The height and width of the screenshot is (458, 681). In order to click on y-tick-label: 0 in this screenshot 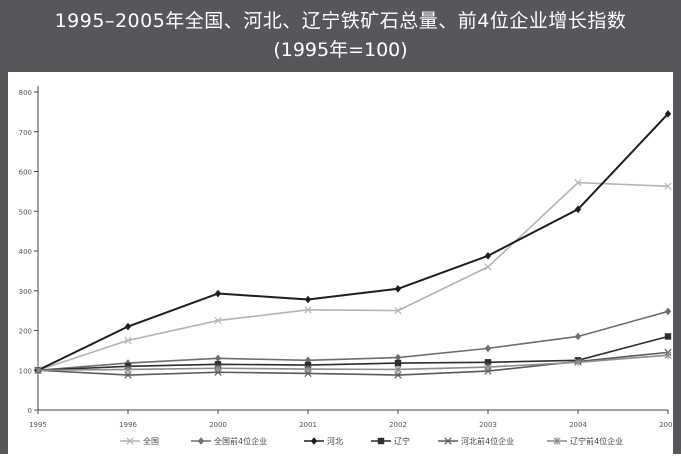, I will do `click(30, 411)`.